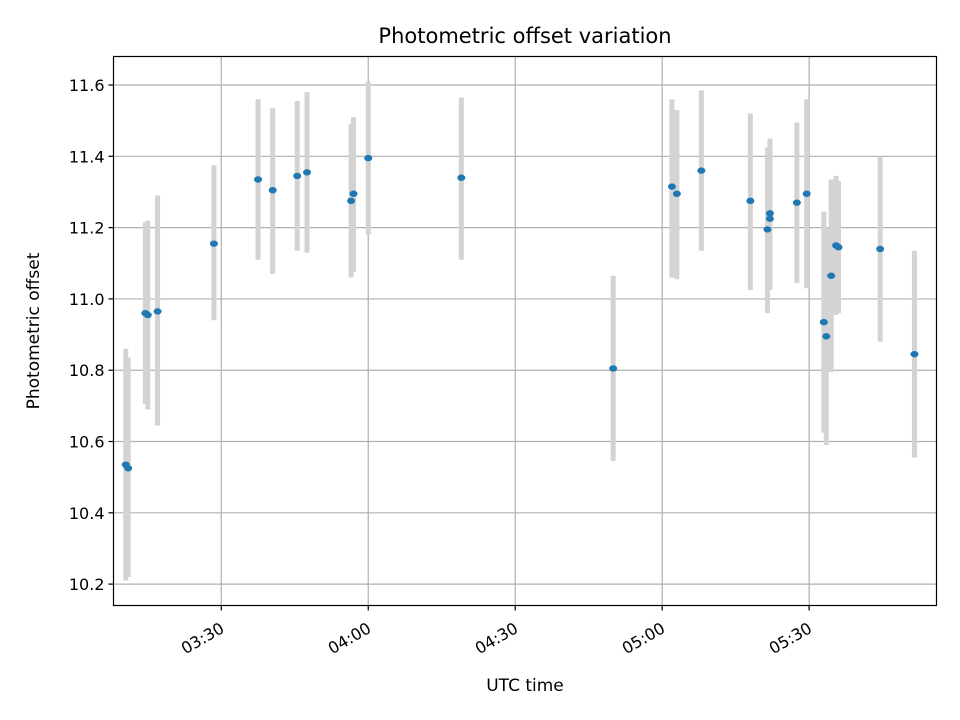 This screenshot has width=960, height=720. I want to click on y-tick-label: 11.2, so click(87, 228).